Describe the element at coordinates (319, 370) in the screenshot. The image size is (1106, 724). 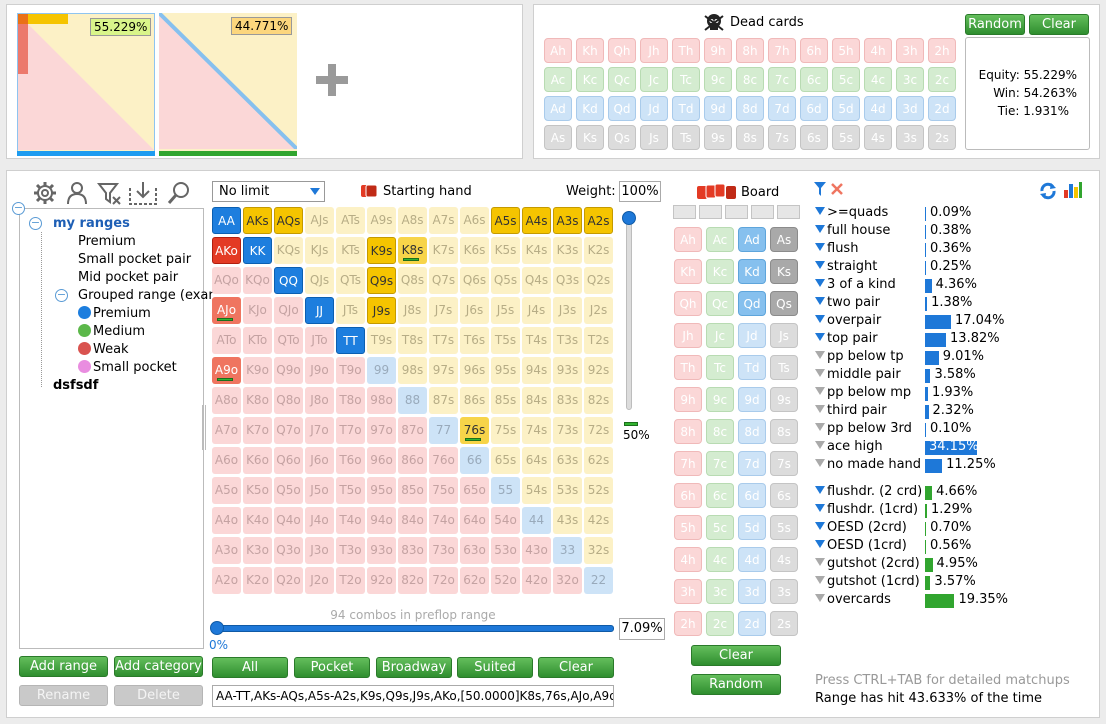
I see `hand-cell-J9o: J9o` at that location.